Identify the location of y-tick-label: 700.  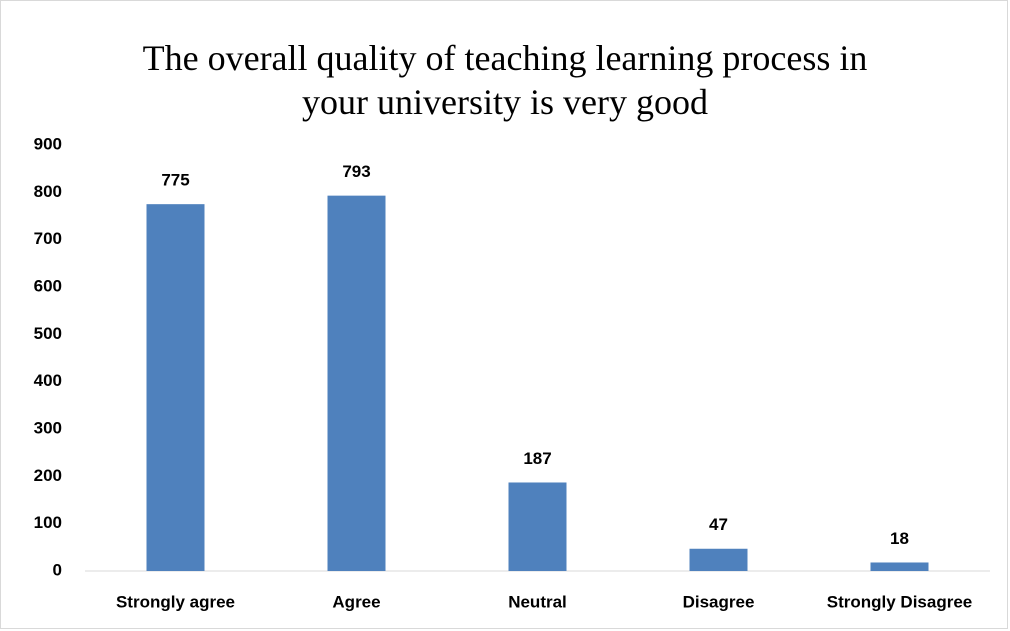
(48, 238).